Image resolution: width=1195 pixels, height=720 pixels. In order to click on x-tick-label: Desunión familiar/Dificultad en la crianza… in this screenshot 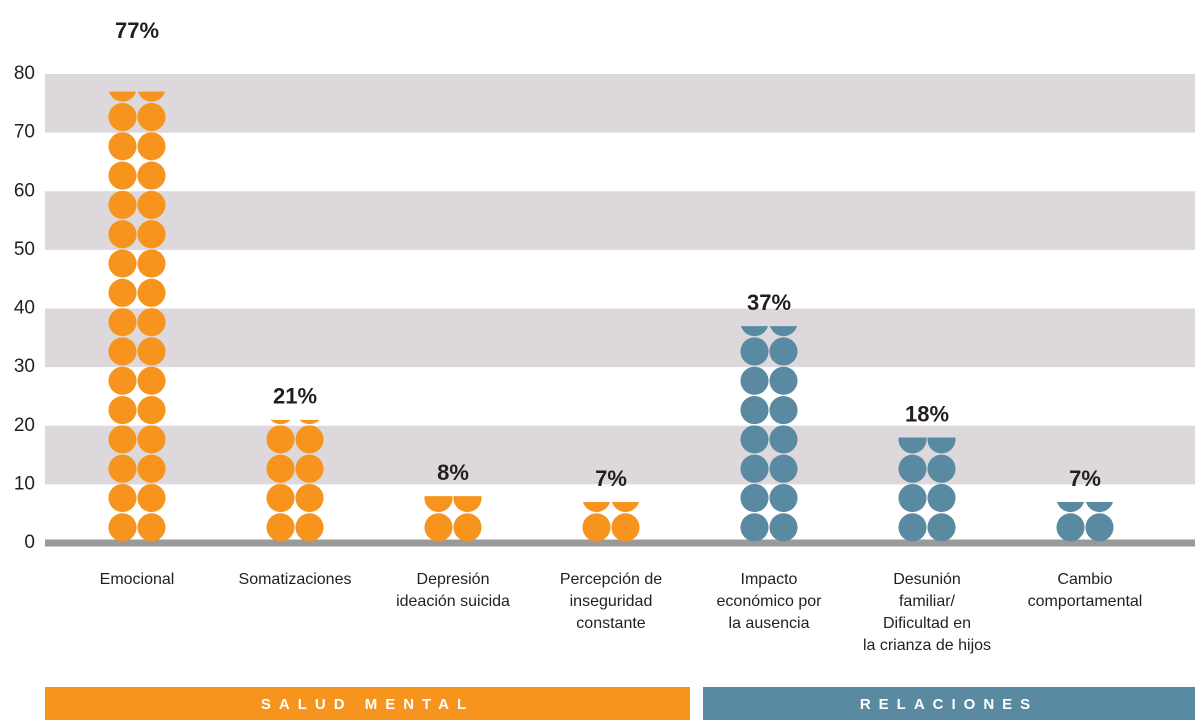, I will do `click(927, 612)`.